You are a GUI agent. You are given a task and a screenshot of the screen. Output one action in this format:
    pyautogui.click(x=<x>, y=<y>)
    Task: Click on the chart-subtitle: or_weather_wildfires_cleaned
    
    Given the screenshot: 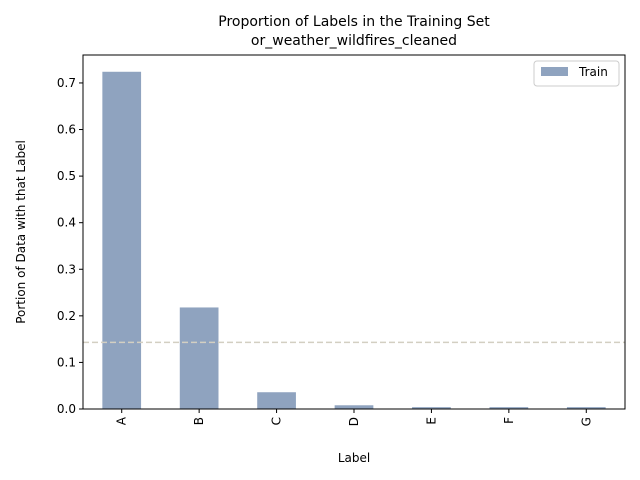 What is the action you would take?
    pyautogui.click(x=354, y=41)
    